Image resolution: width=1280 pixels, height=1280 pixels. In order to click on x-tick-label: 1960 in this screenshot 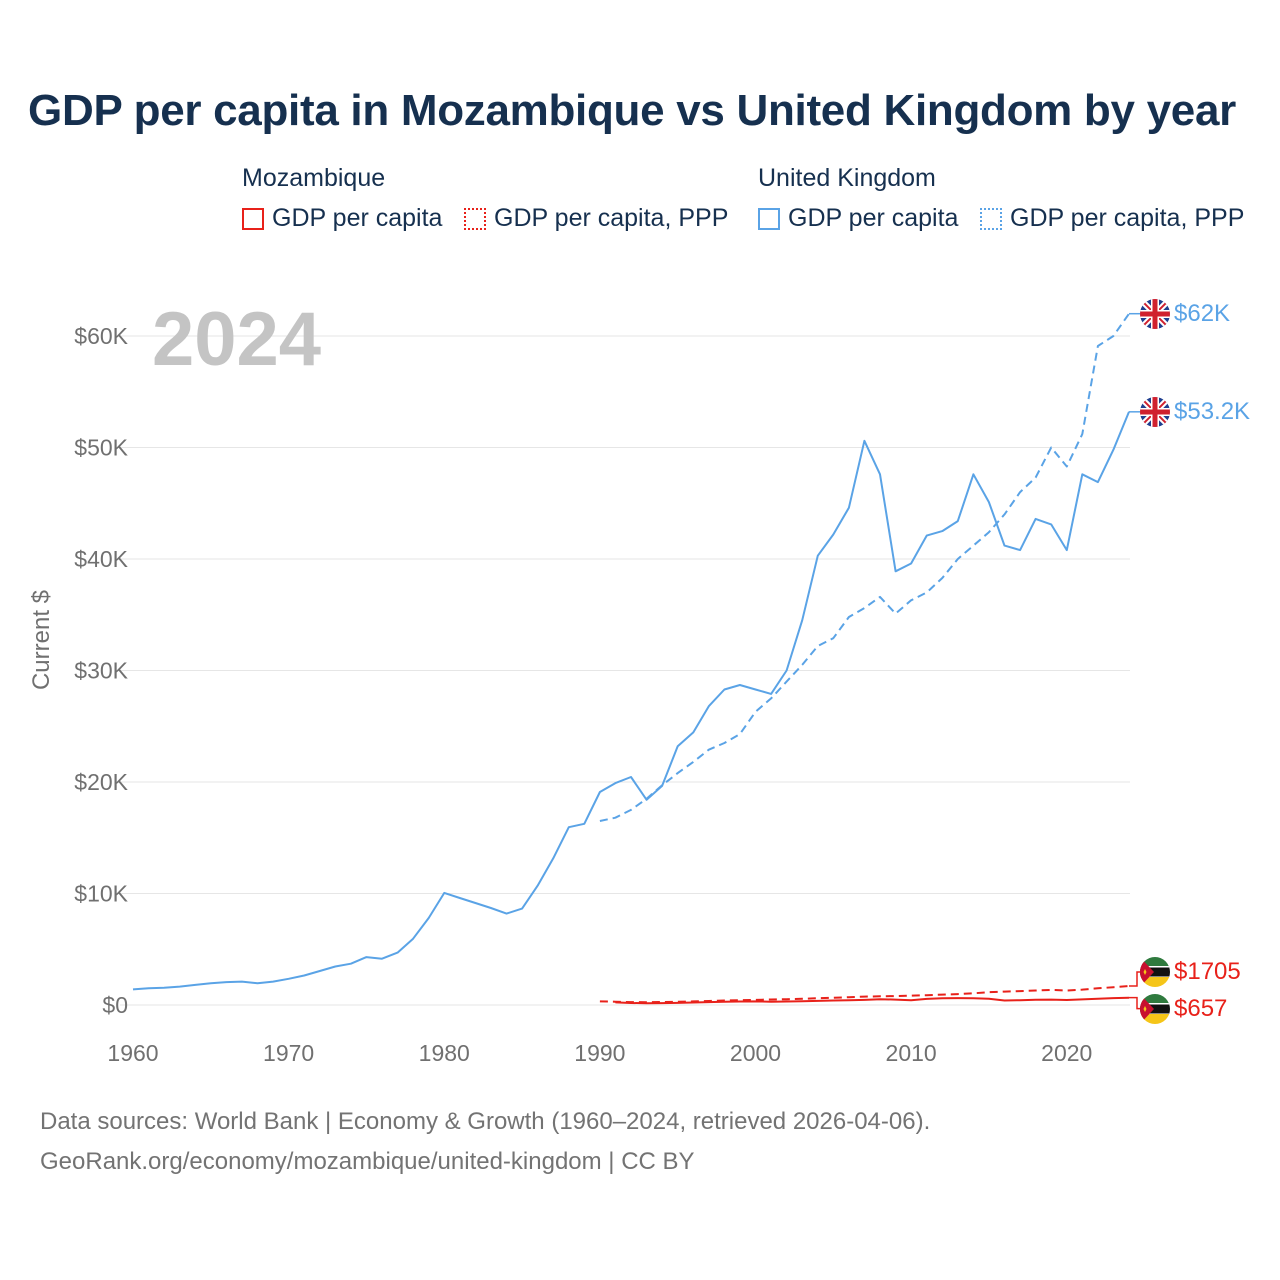, I will do `click(132, 1053)`.